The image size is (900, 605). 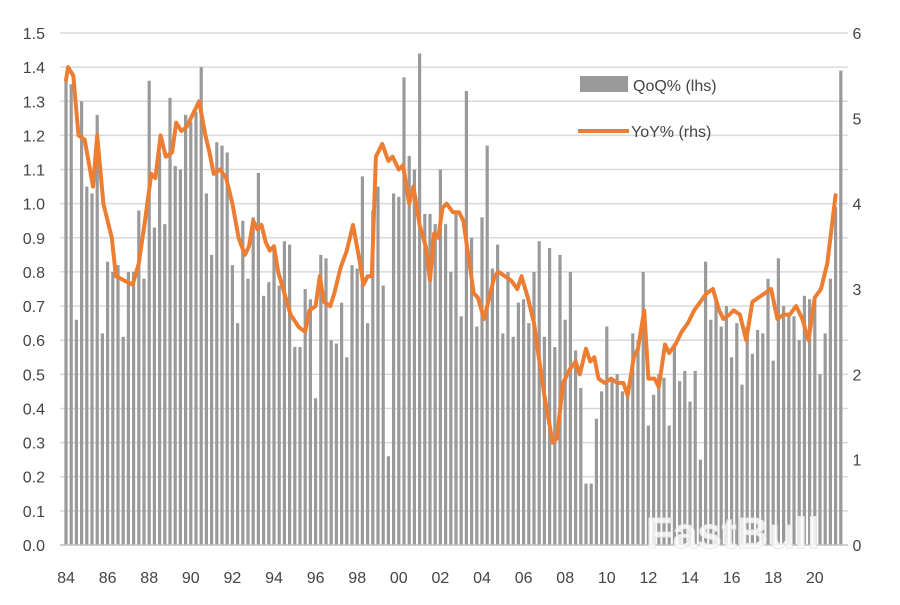 I want to click on x-axis: 84 86 88 90 92 94 96 98 00 02 04 06 08 10 12 14 16 18 20, so click(x=452, y=565).